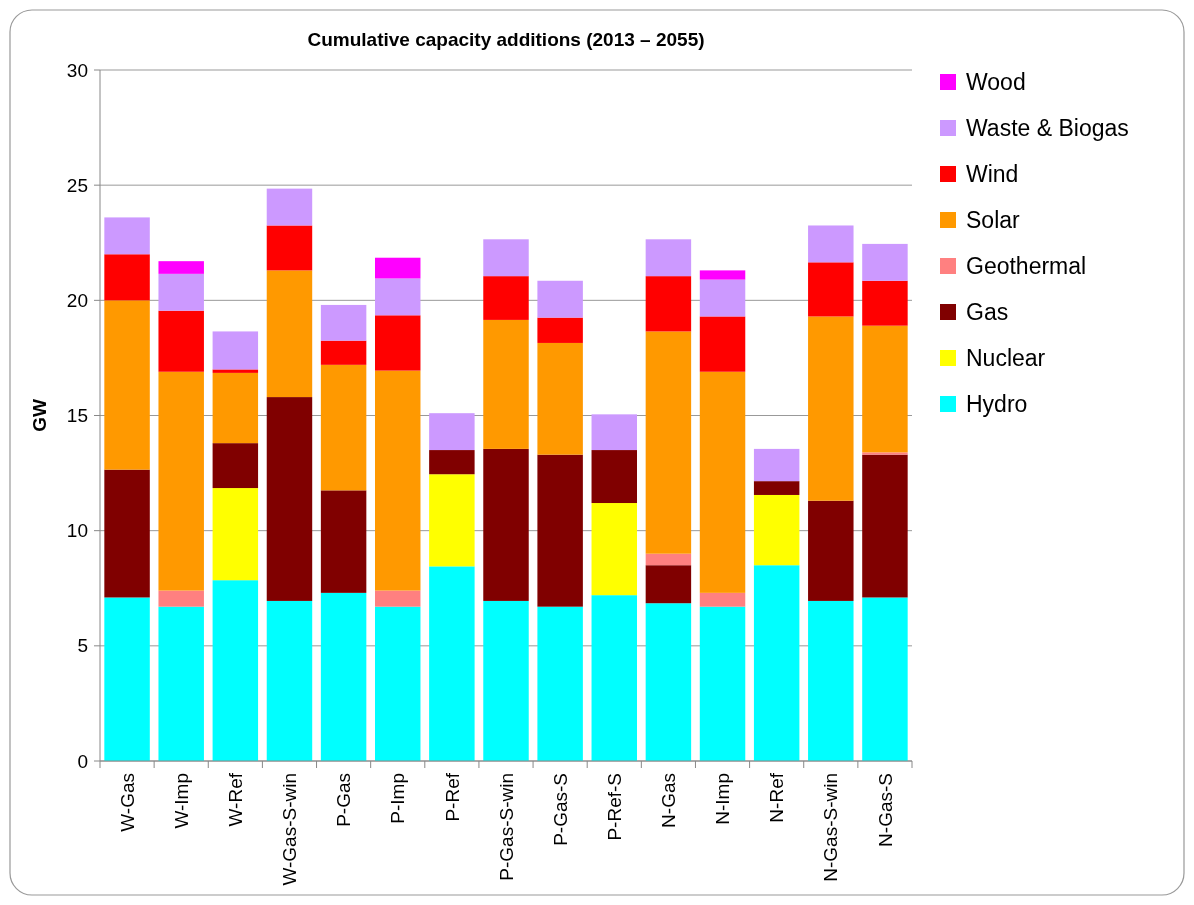 The width and height of the screenshot is (1194, 905). Describe the element at coordinates (885, 810) in the screenshot. I see `x-tick-label: N-Gas-S` at that location.